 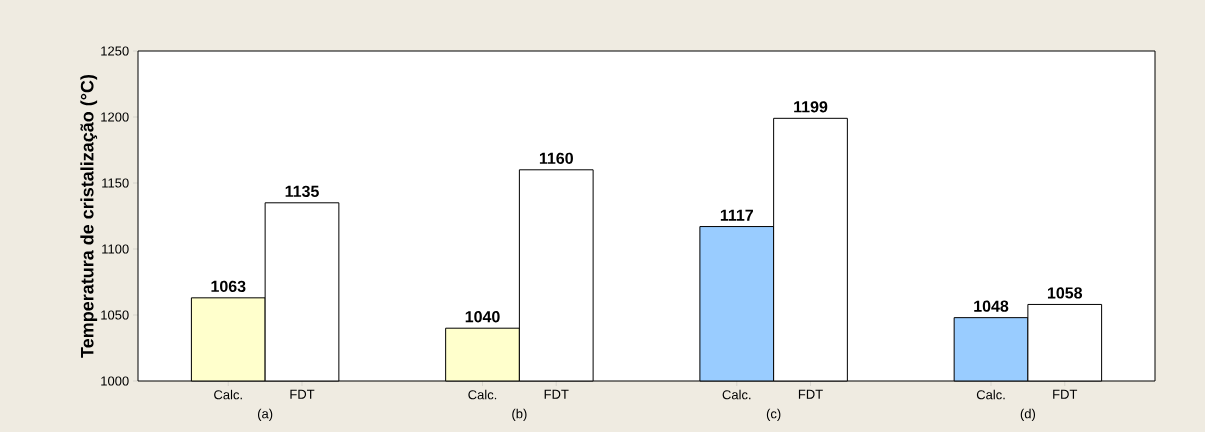 I want to click on y-tick-label: 1000, so click(x=115, y=381).